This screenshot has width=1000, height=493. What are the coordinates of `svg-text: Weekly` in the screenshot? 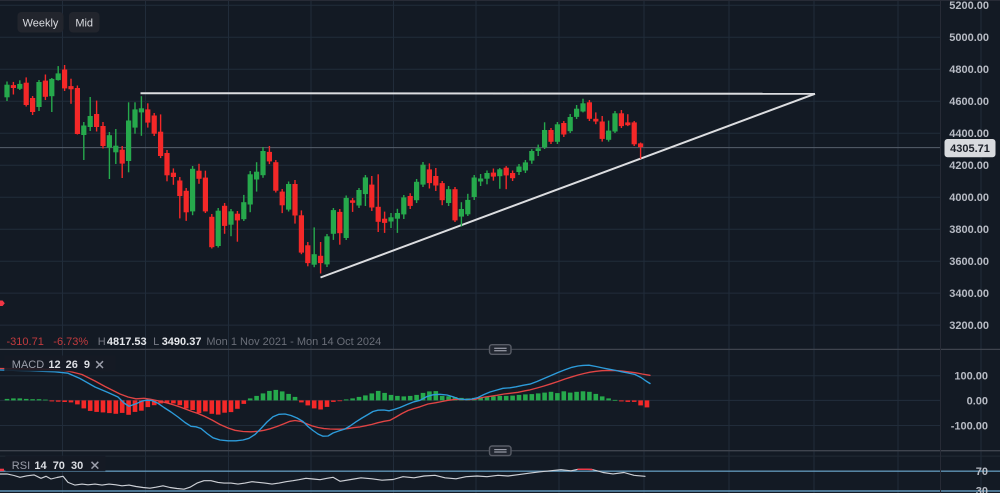 It's located at (41, 24).